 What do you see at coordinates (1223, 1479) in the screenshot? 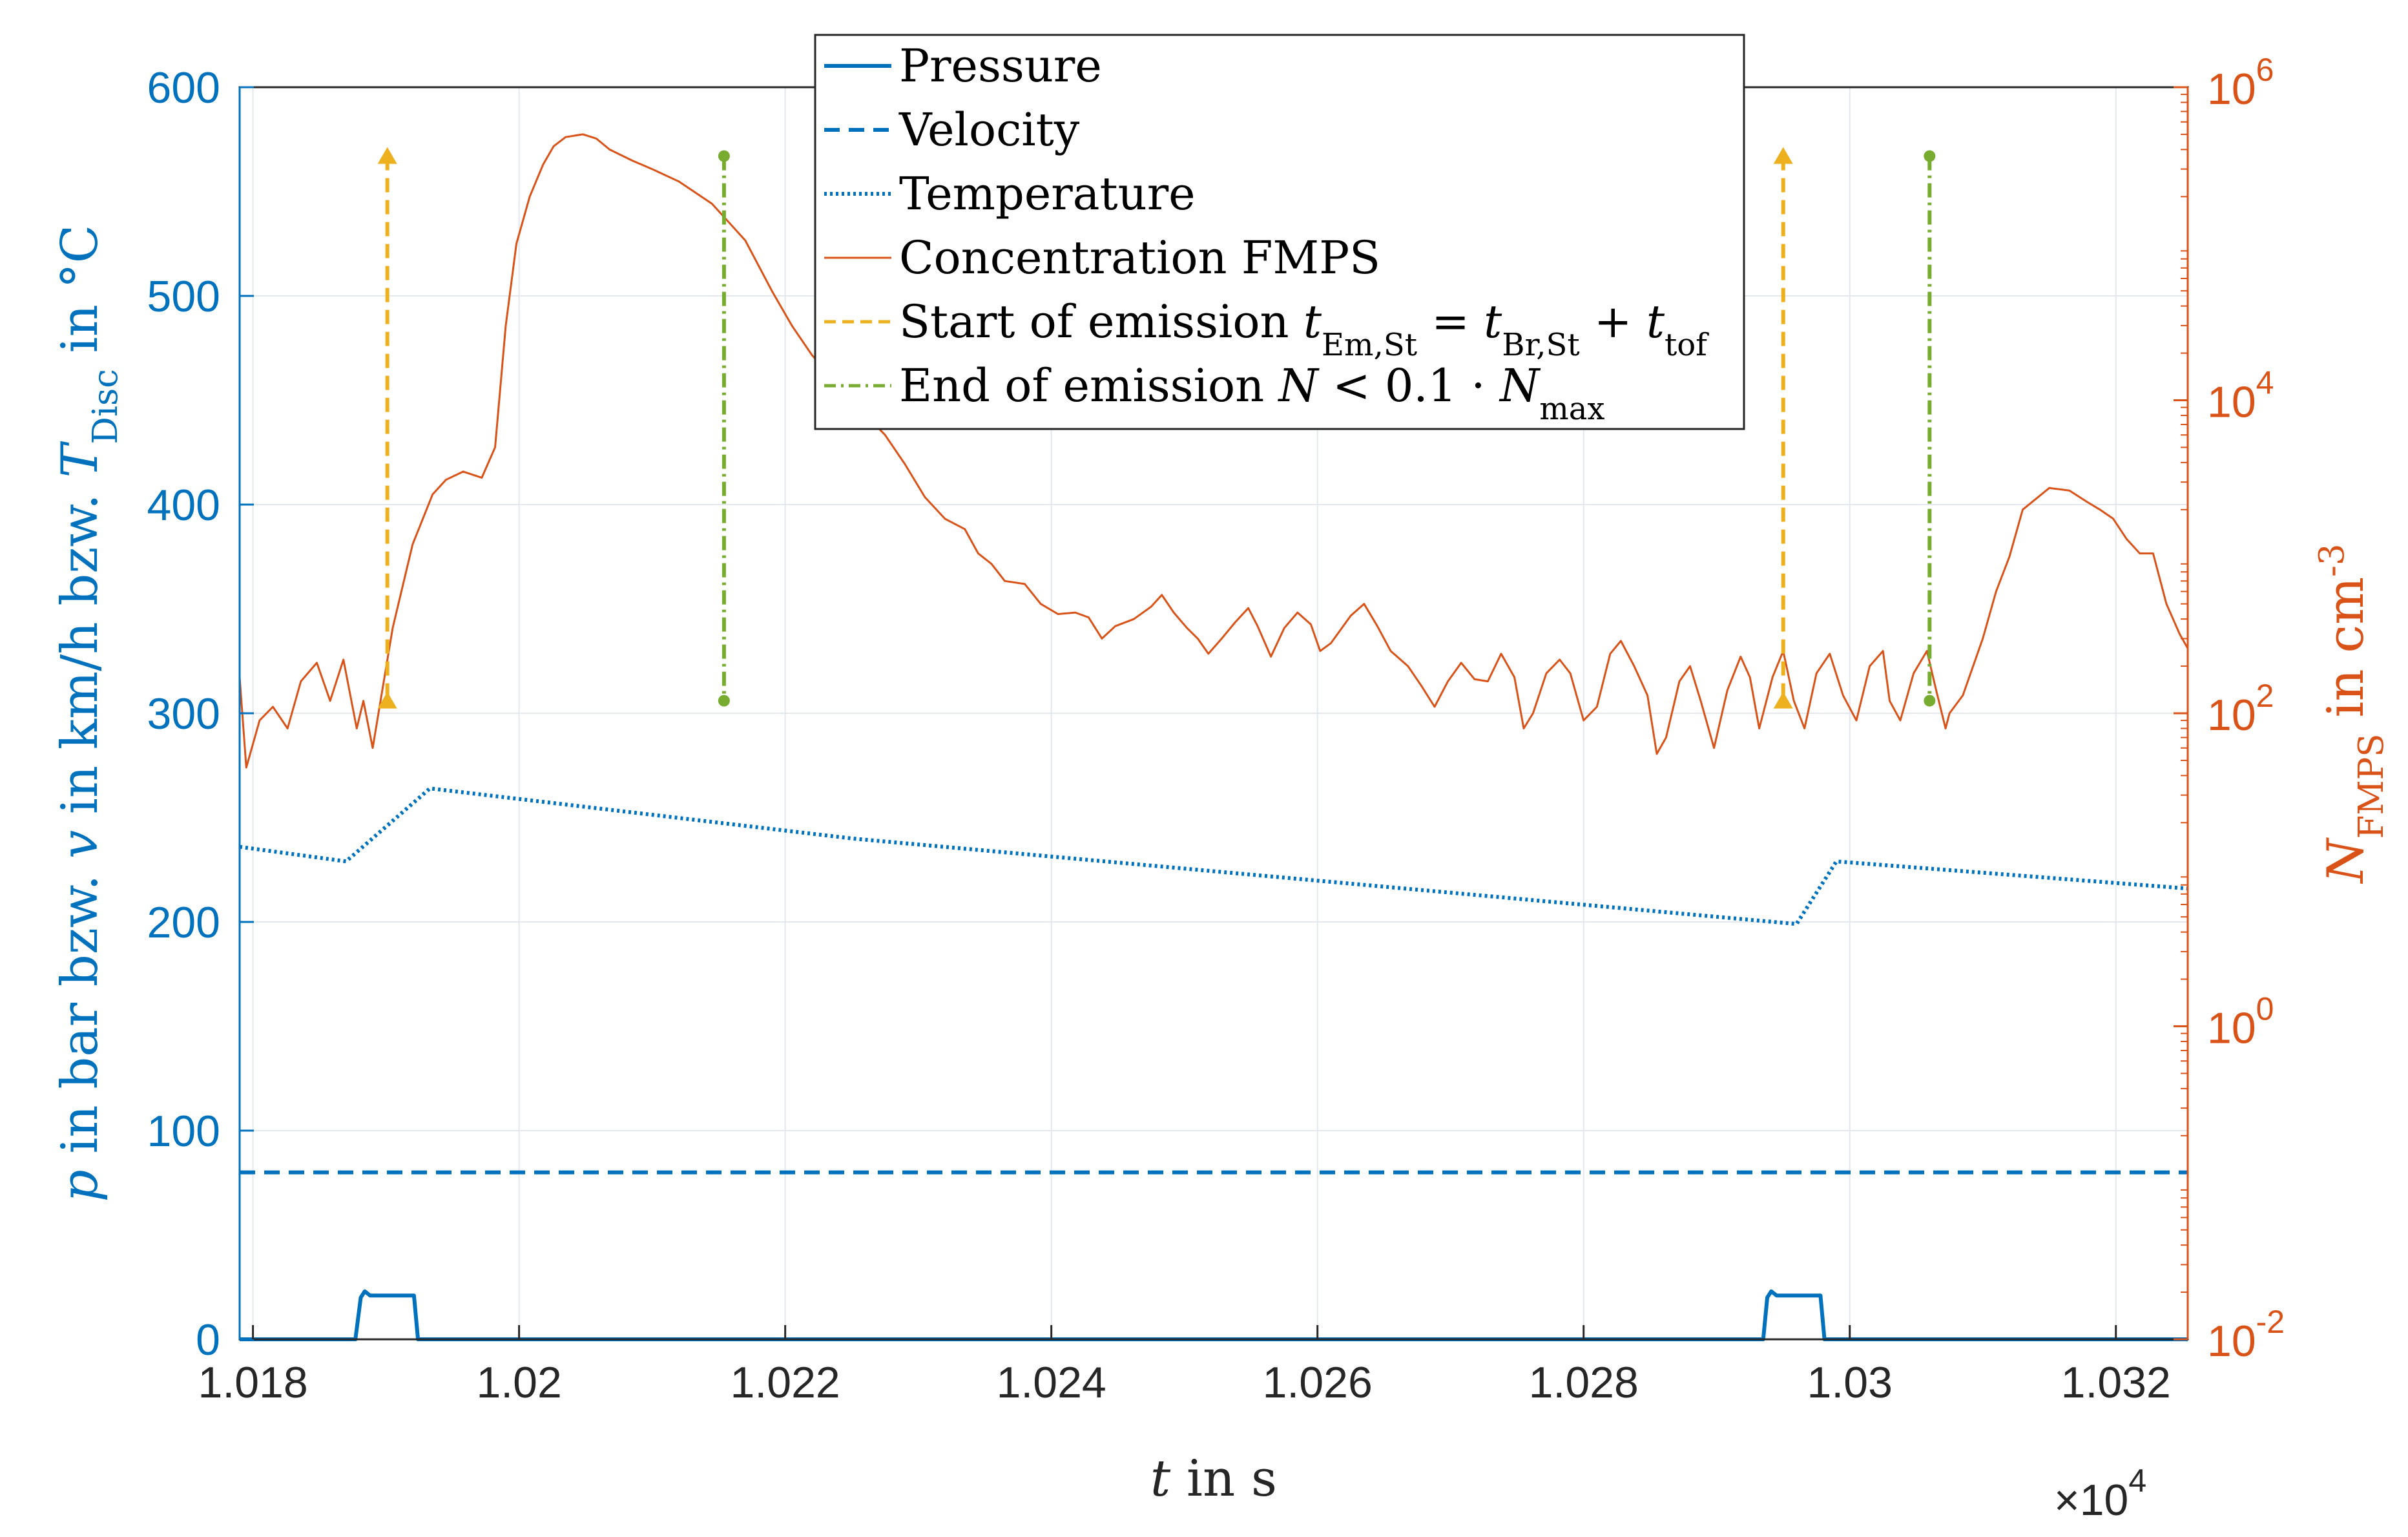
I see `text-part: in s` at bounding box center [1223, 1479].